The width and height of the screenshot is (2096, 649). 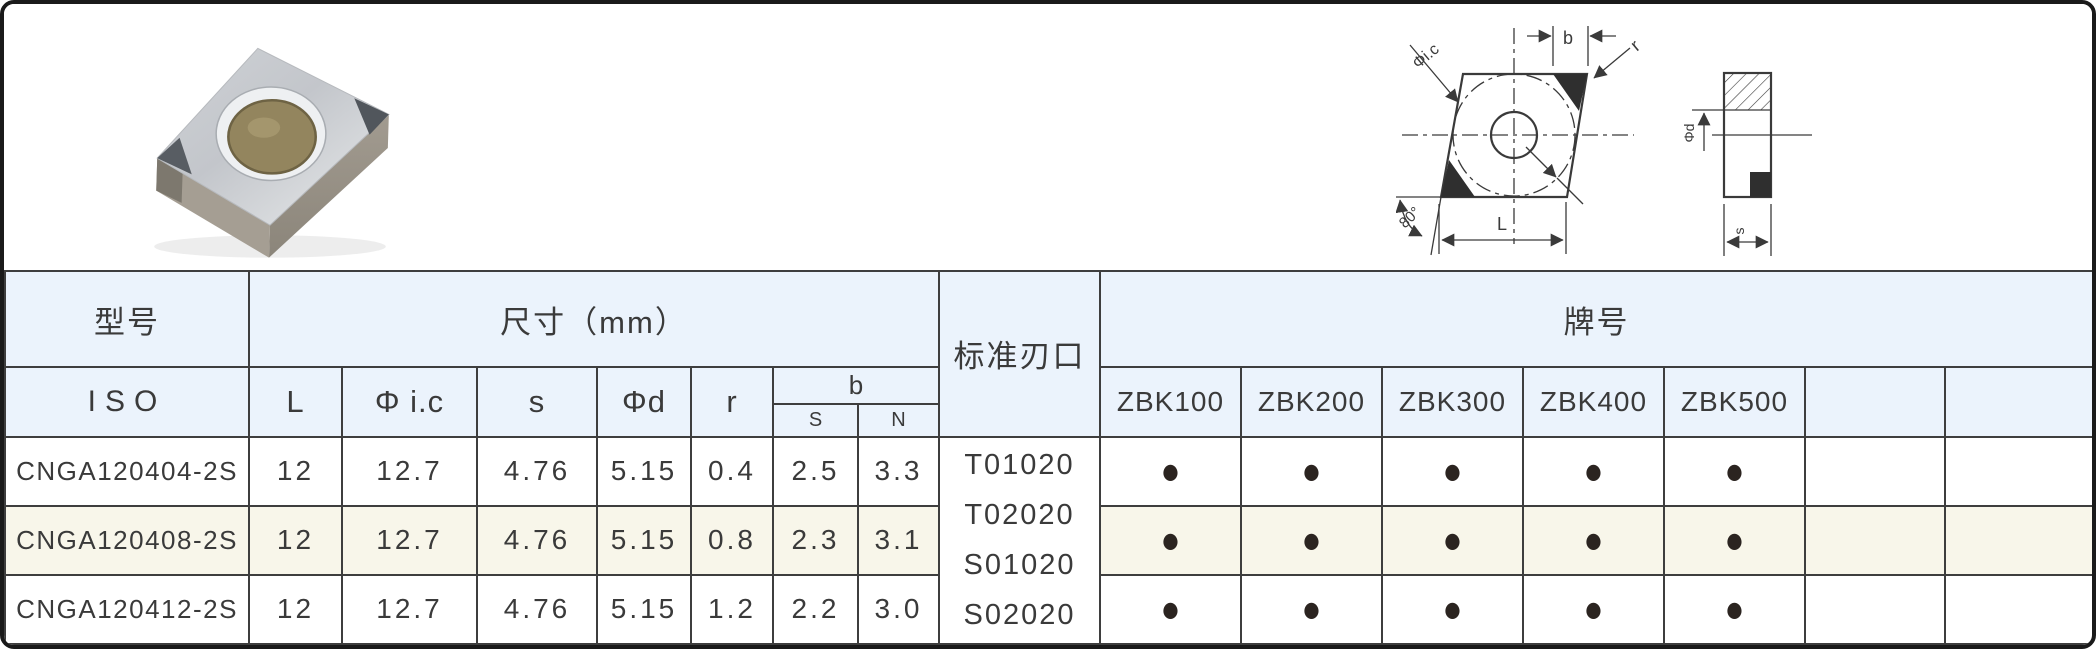 What do you see at coordinates (1311, 402) in the screenshot?
I see `header-zbk200: ZBK200` at bounding box center [1311, 402].